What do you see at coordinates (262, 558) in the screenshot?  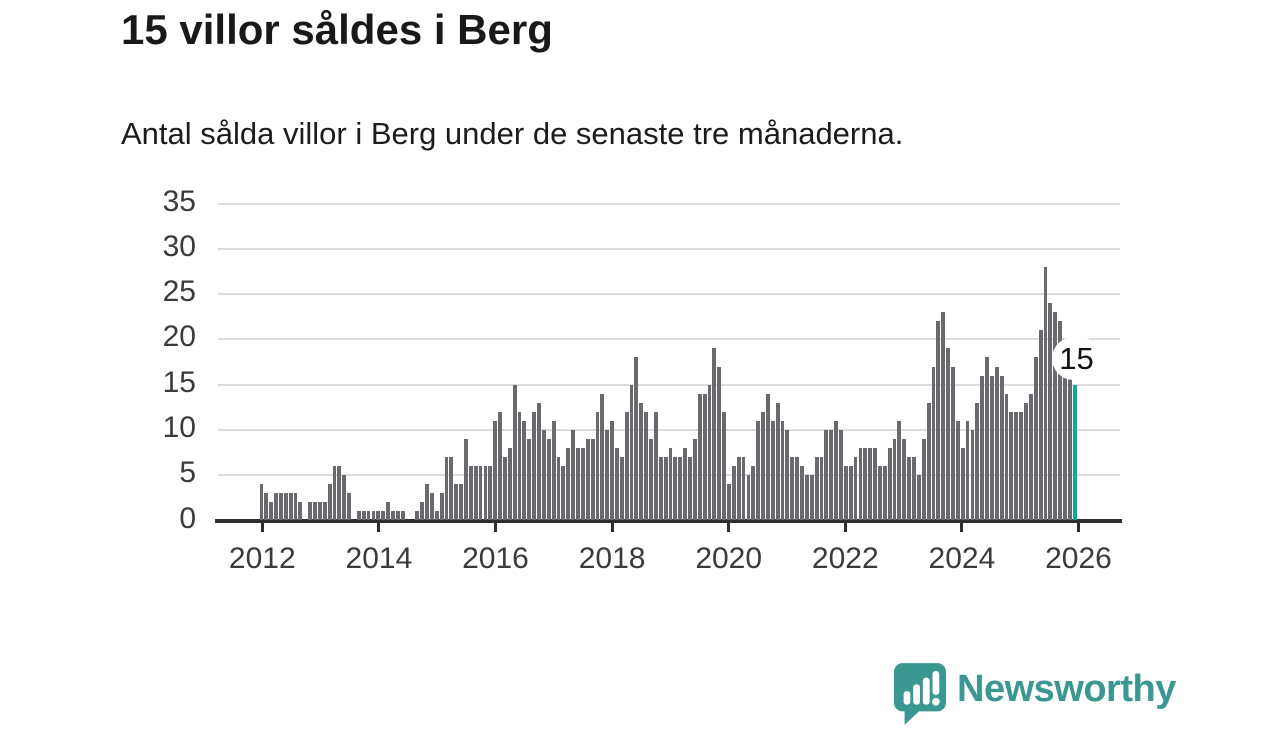 I see `x-axis-tick-label: 2012` at bounding box center [262, 558].